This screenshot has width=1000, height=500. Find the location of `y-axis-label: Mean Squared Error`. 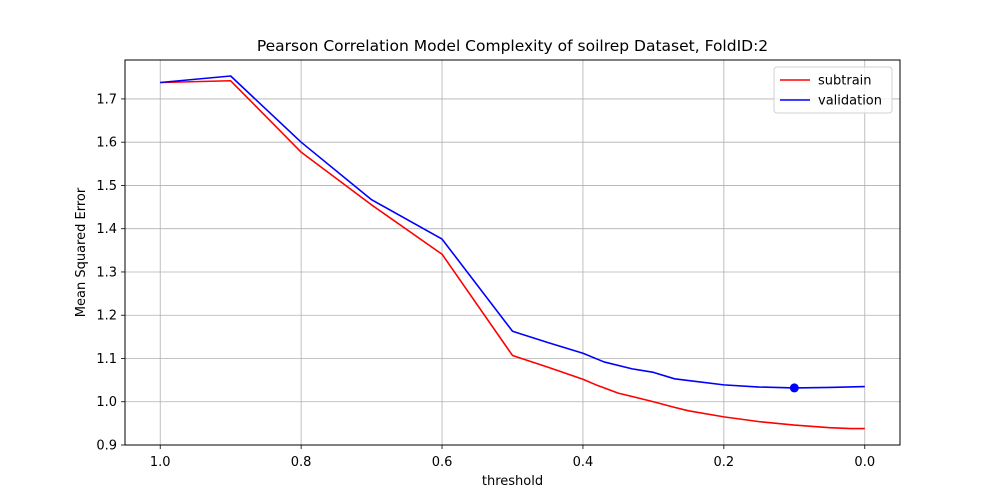

y-axis-label: Mean Squared Error is located at coordinates (81, 252).